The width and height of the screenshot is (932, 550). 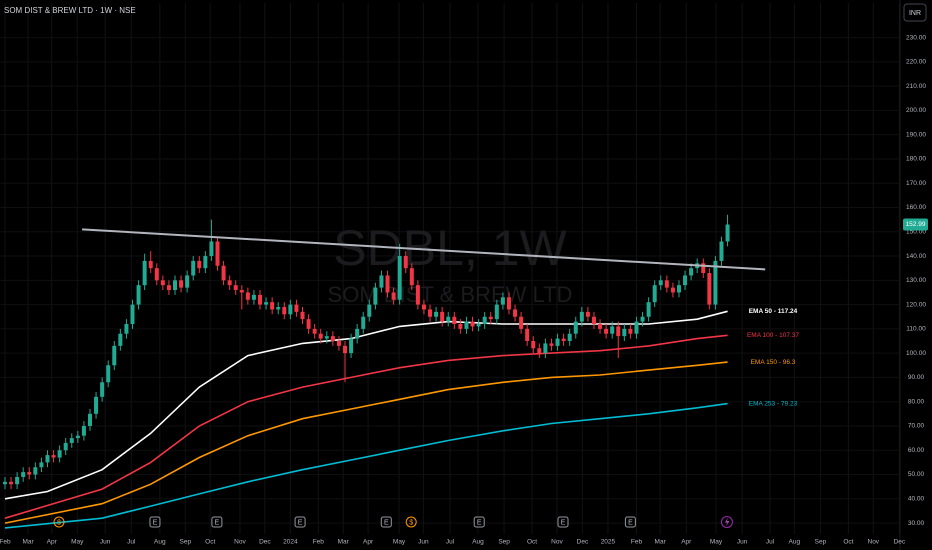 What do you see at coordinates (773, 335) in the screenshot?
I see `legend-entry: EMA 100 - 107.37` at bounding box center [773, 335].